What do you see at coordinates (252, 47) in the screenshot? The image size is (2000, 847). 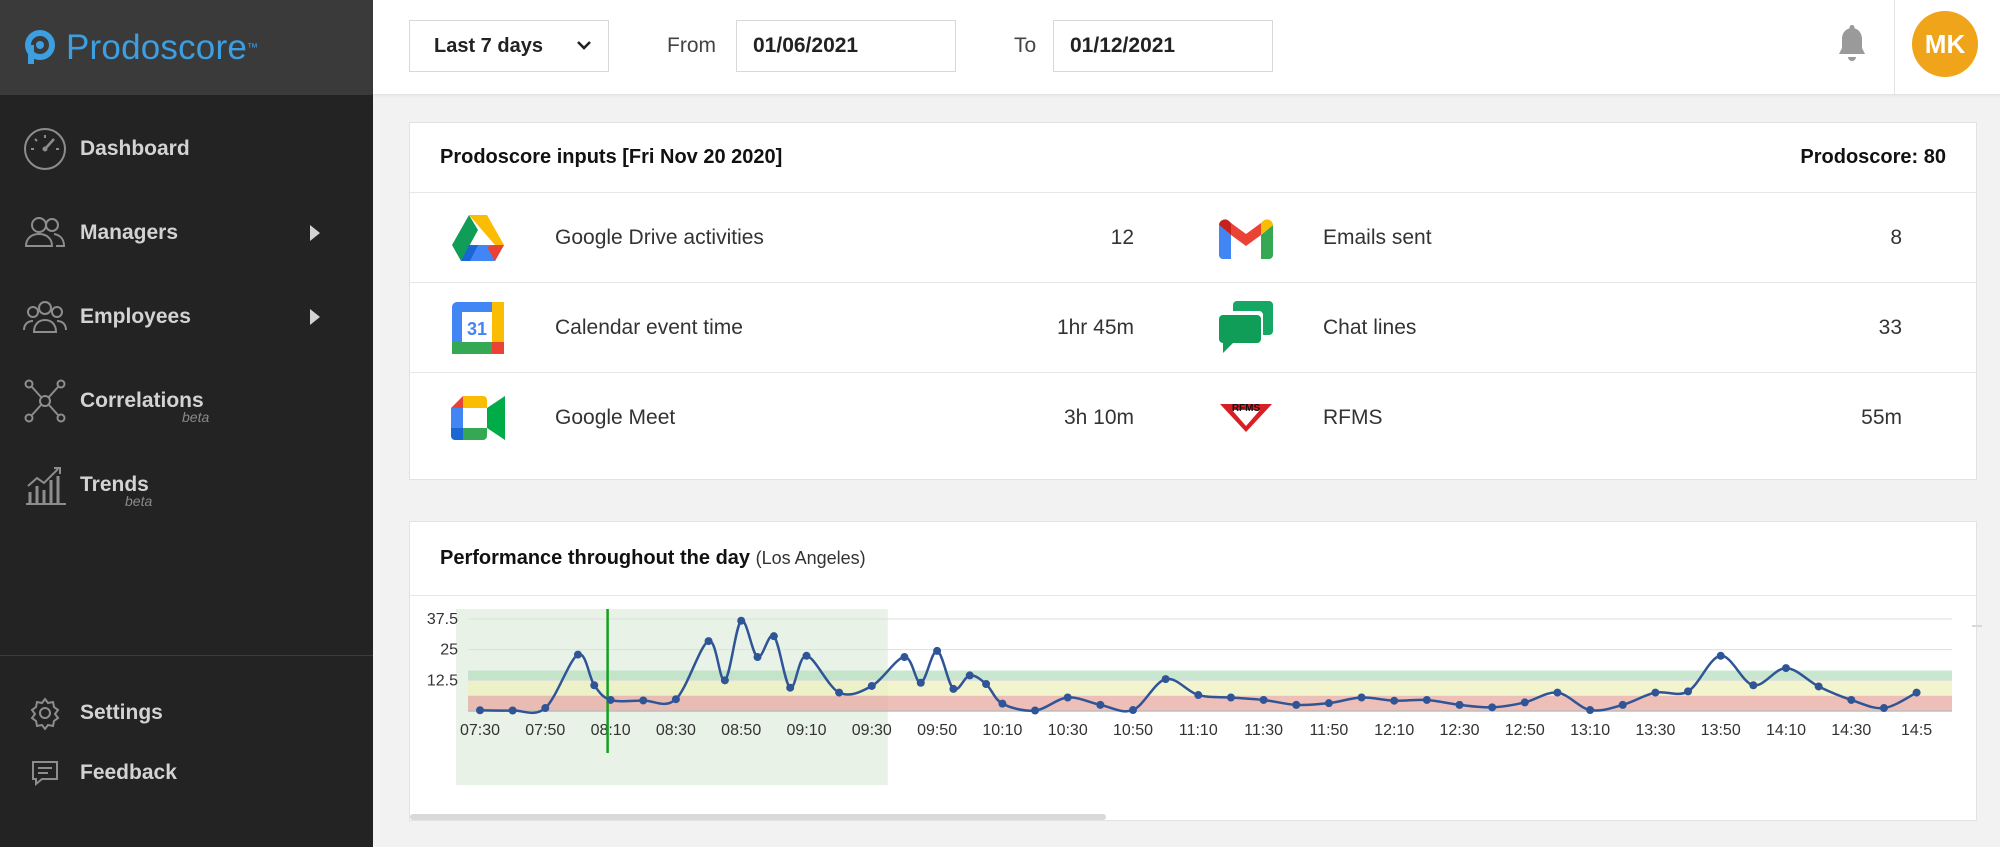 I see `brand-trademark: ™` at bounding box center [252, 47].